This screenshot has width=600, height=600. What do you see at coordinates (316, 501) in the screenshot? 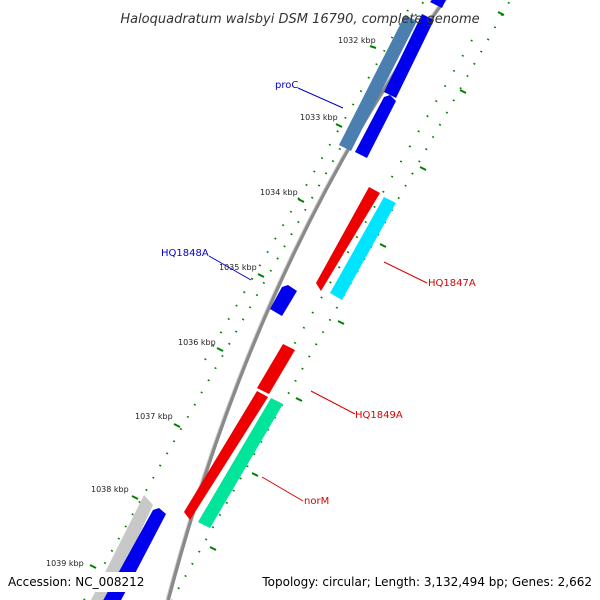
I see `gene-label-norM: norM` at bounding box center [316, 501].